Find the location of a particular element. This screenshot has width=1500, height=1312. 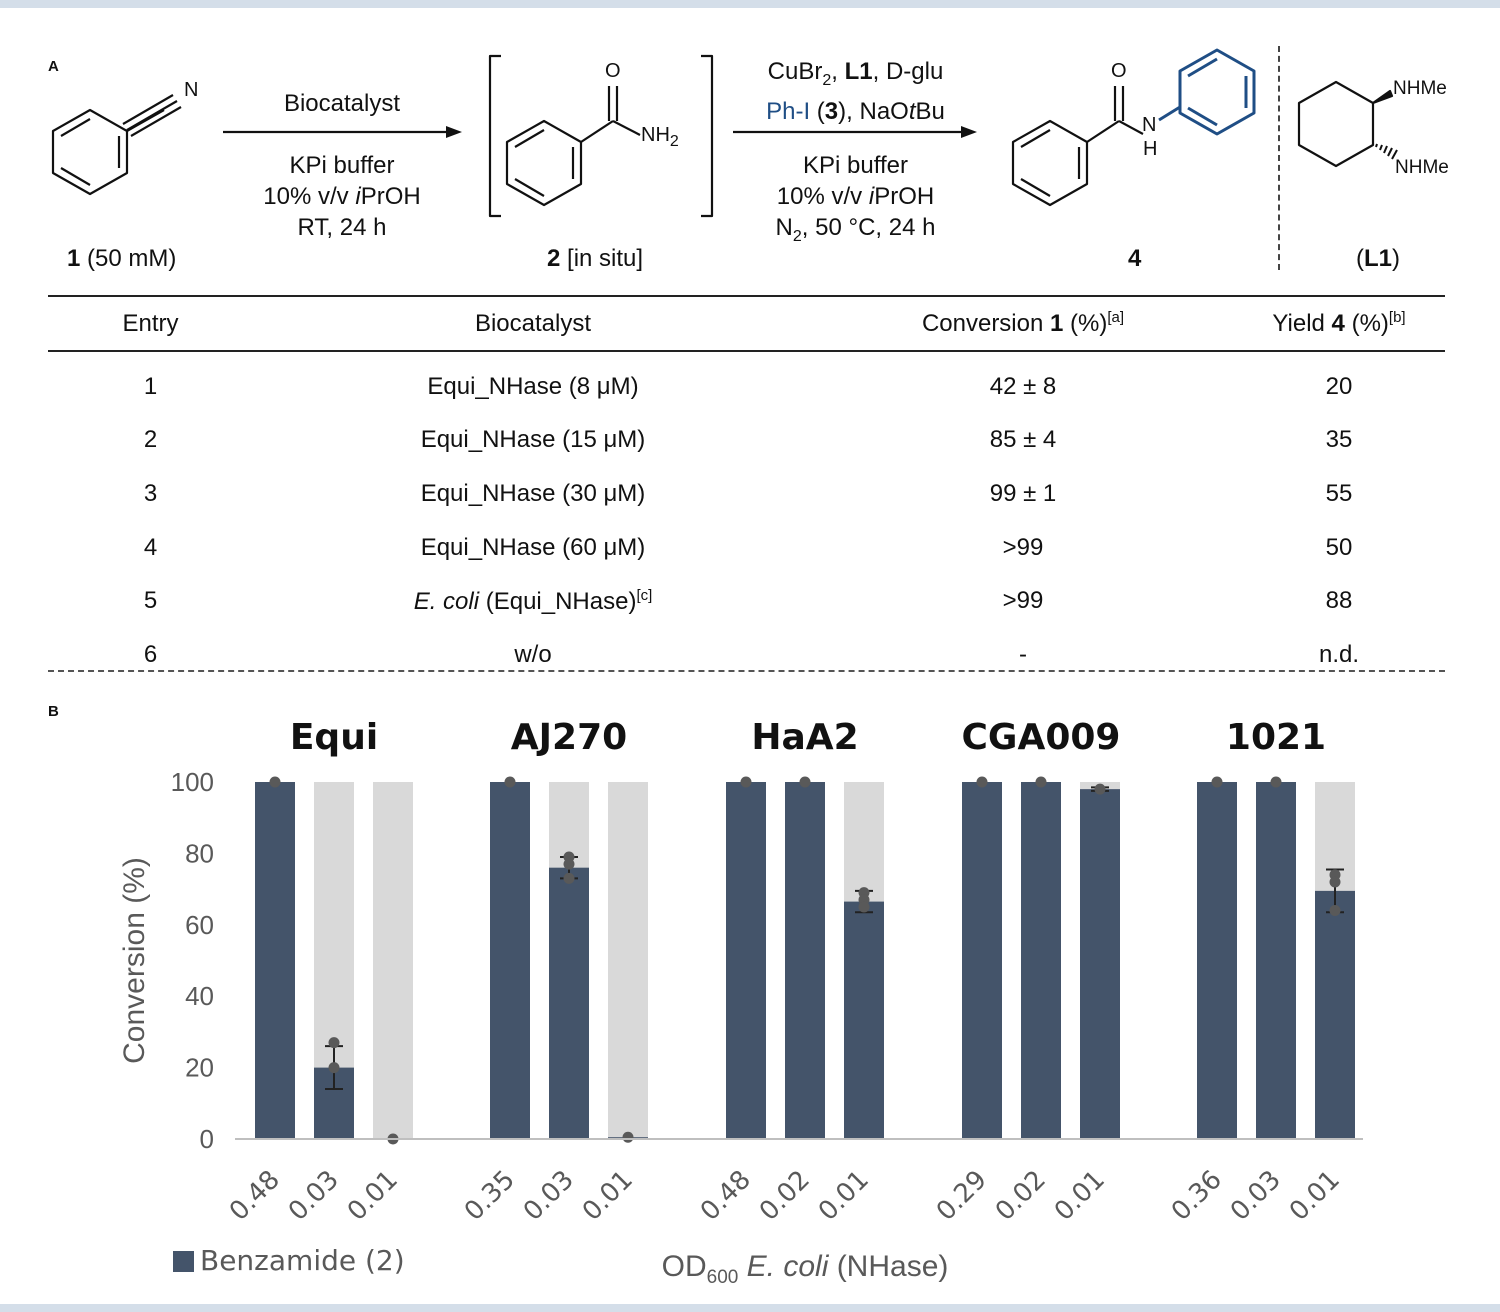

step1-conditions: KPi buffer 10% v/v iPrOH RT, 24 h is located at coordinates (342, 196).